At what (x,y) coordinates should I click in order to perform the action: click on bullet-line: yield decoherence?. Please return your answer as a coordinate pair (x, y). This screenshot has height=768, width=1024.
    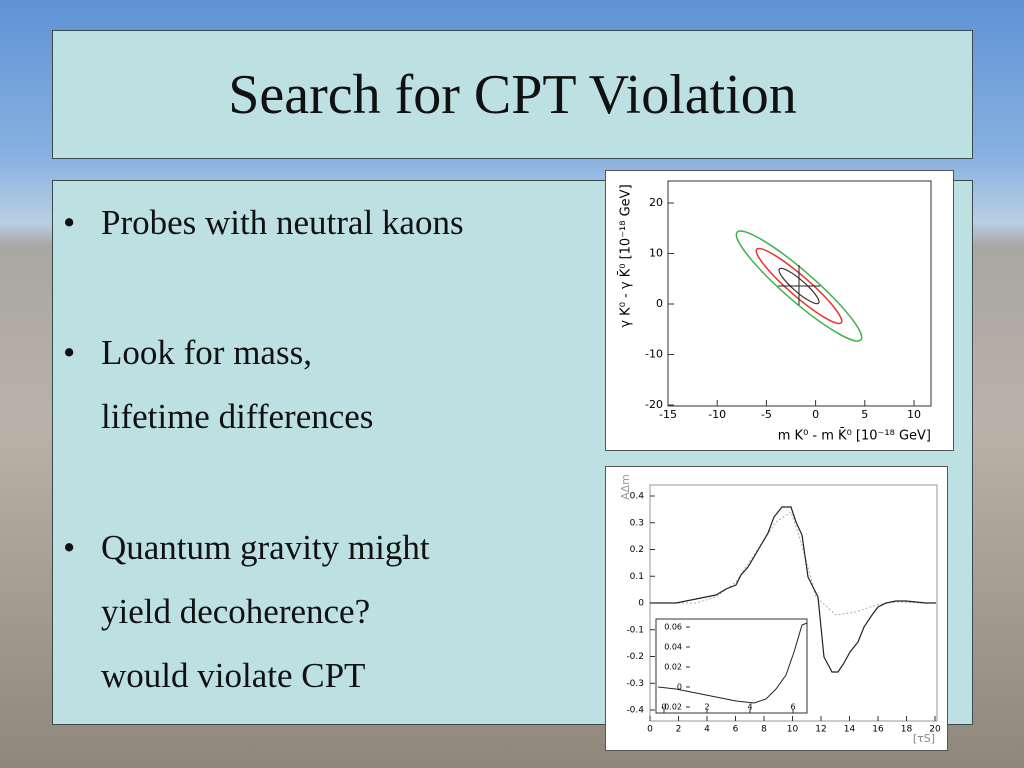
    Looking at the image, I should click on (236, 611).